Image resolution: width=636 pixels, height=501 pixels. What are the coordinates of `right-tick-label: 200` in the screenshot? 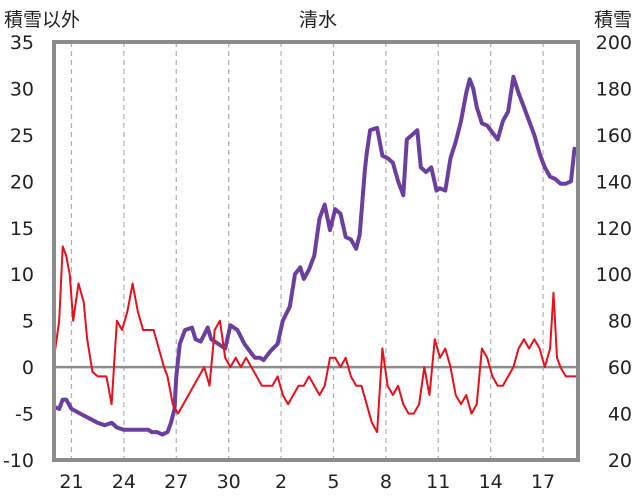 It's located at (614, 43).